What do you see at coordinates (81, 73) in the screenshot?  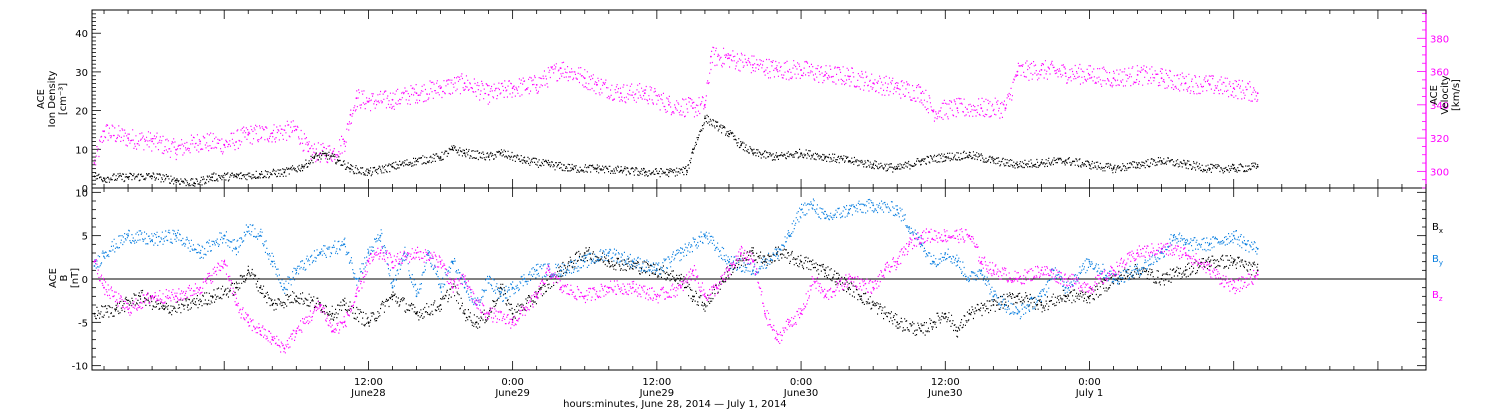 I see `density-tick-label: 30` at bounding box center [81, 73].